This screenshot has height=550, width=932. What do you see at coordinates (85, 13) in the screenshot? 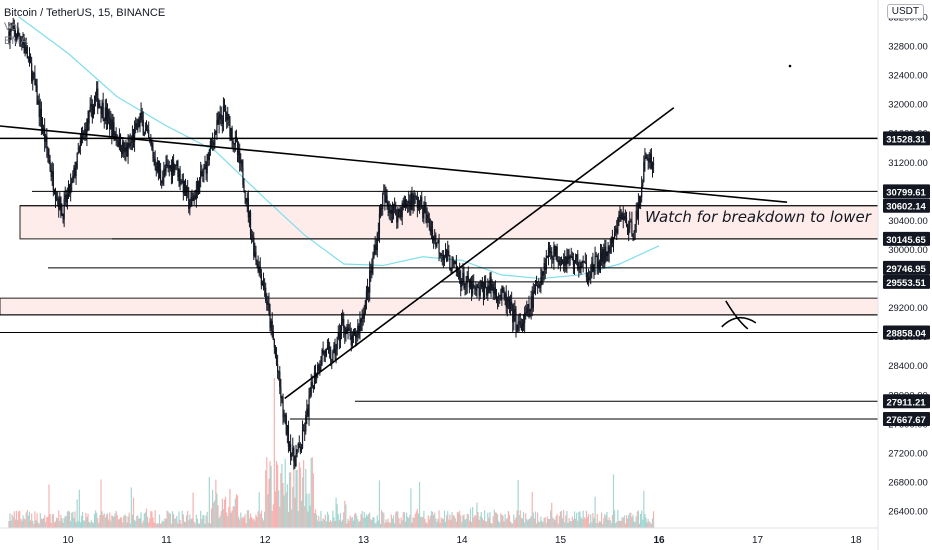
I see `symbol-title: Bitcoin / TetherUS, 15, BINANCE` at bounding box center [85, 13].